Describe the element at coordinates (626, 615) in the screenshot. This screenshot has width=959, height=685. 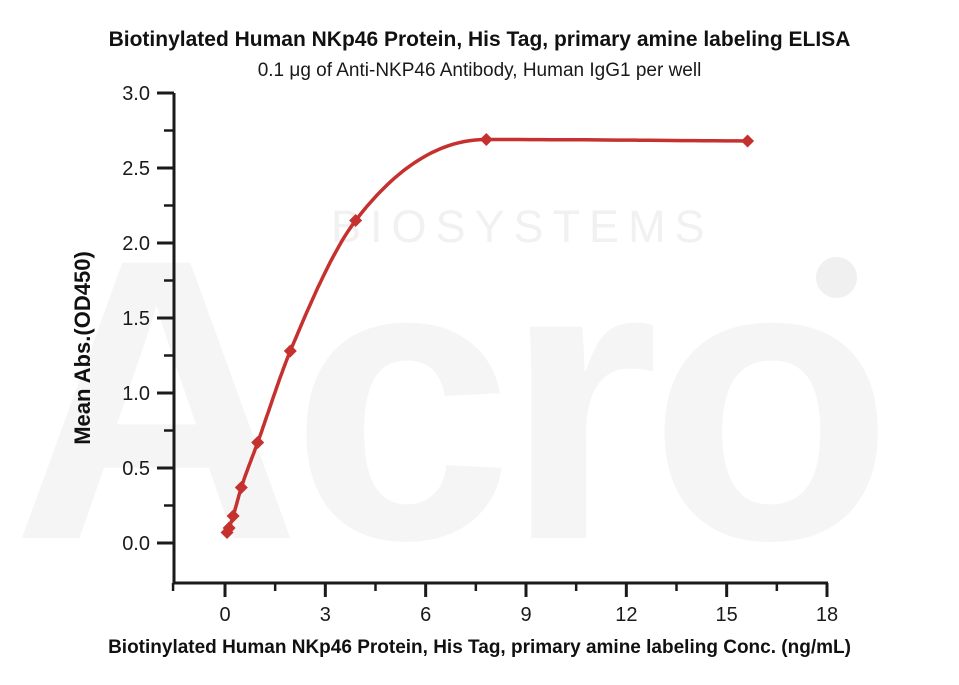
I see `x-tick-label: 12` at that location.